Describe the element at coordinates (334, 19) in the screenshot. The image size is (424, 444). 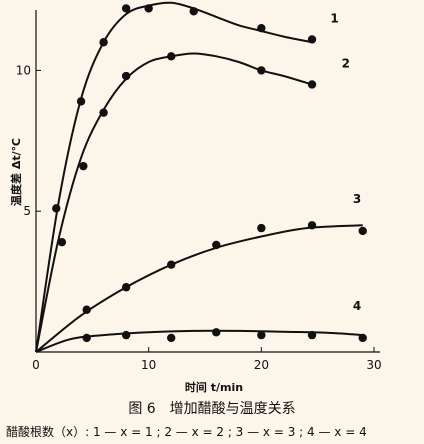
I see `series-1-label: 1` at that location.